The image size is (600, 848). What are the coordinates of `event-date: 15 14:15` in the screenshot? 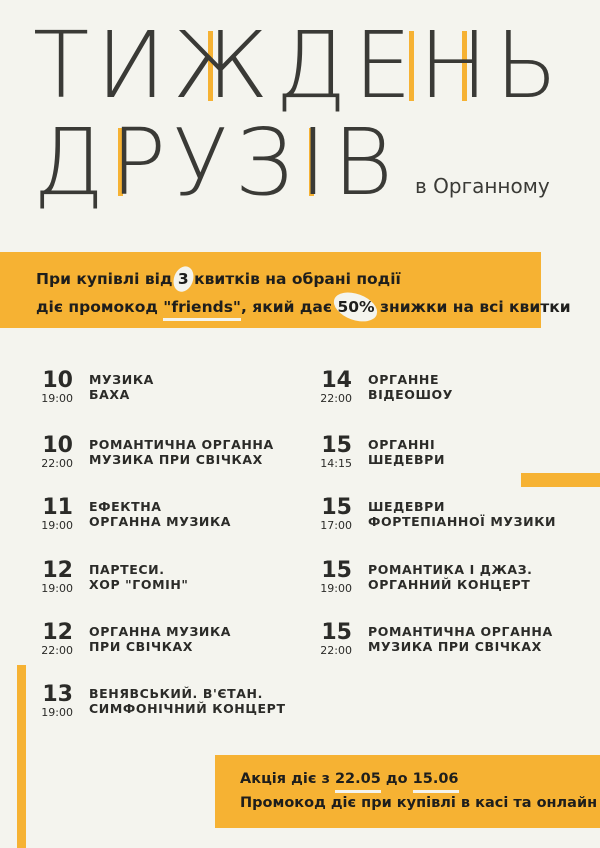 It's located at (329, 453).